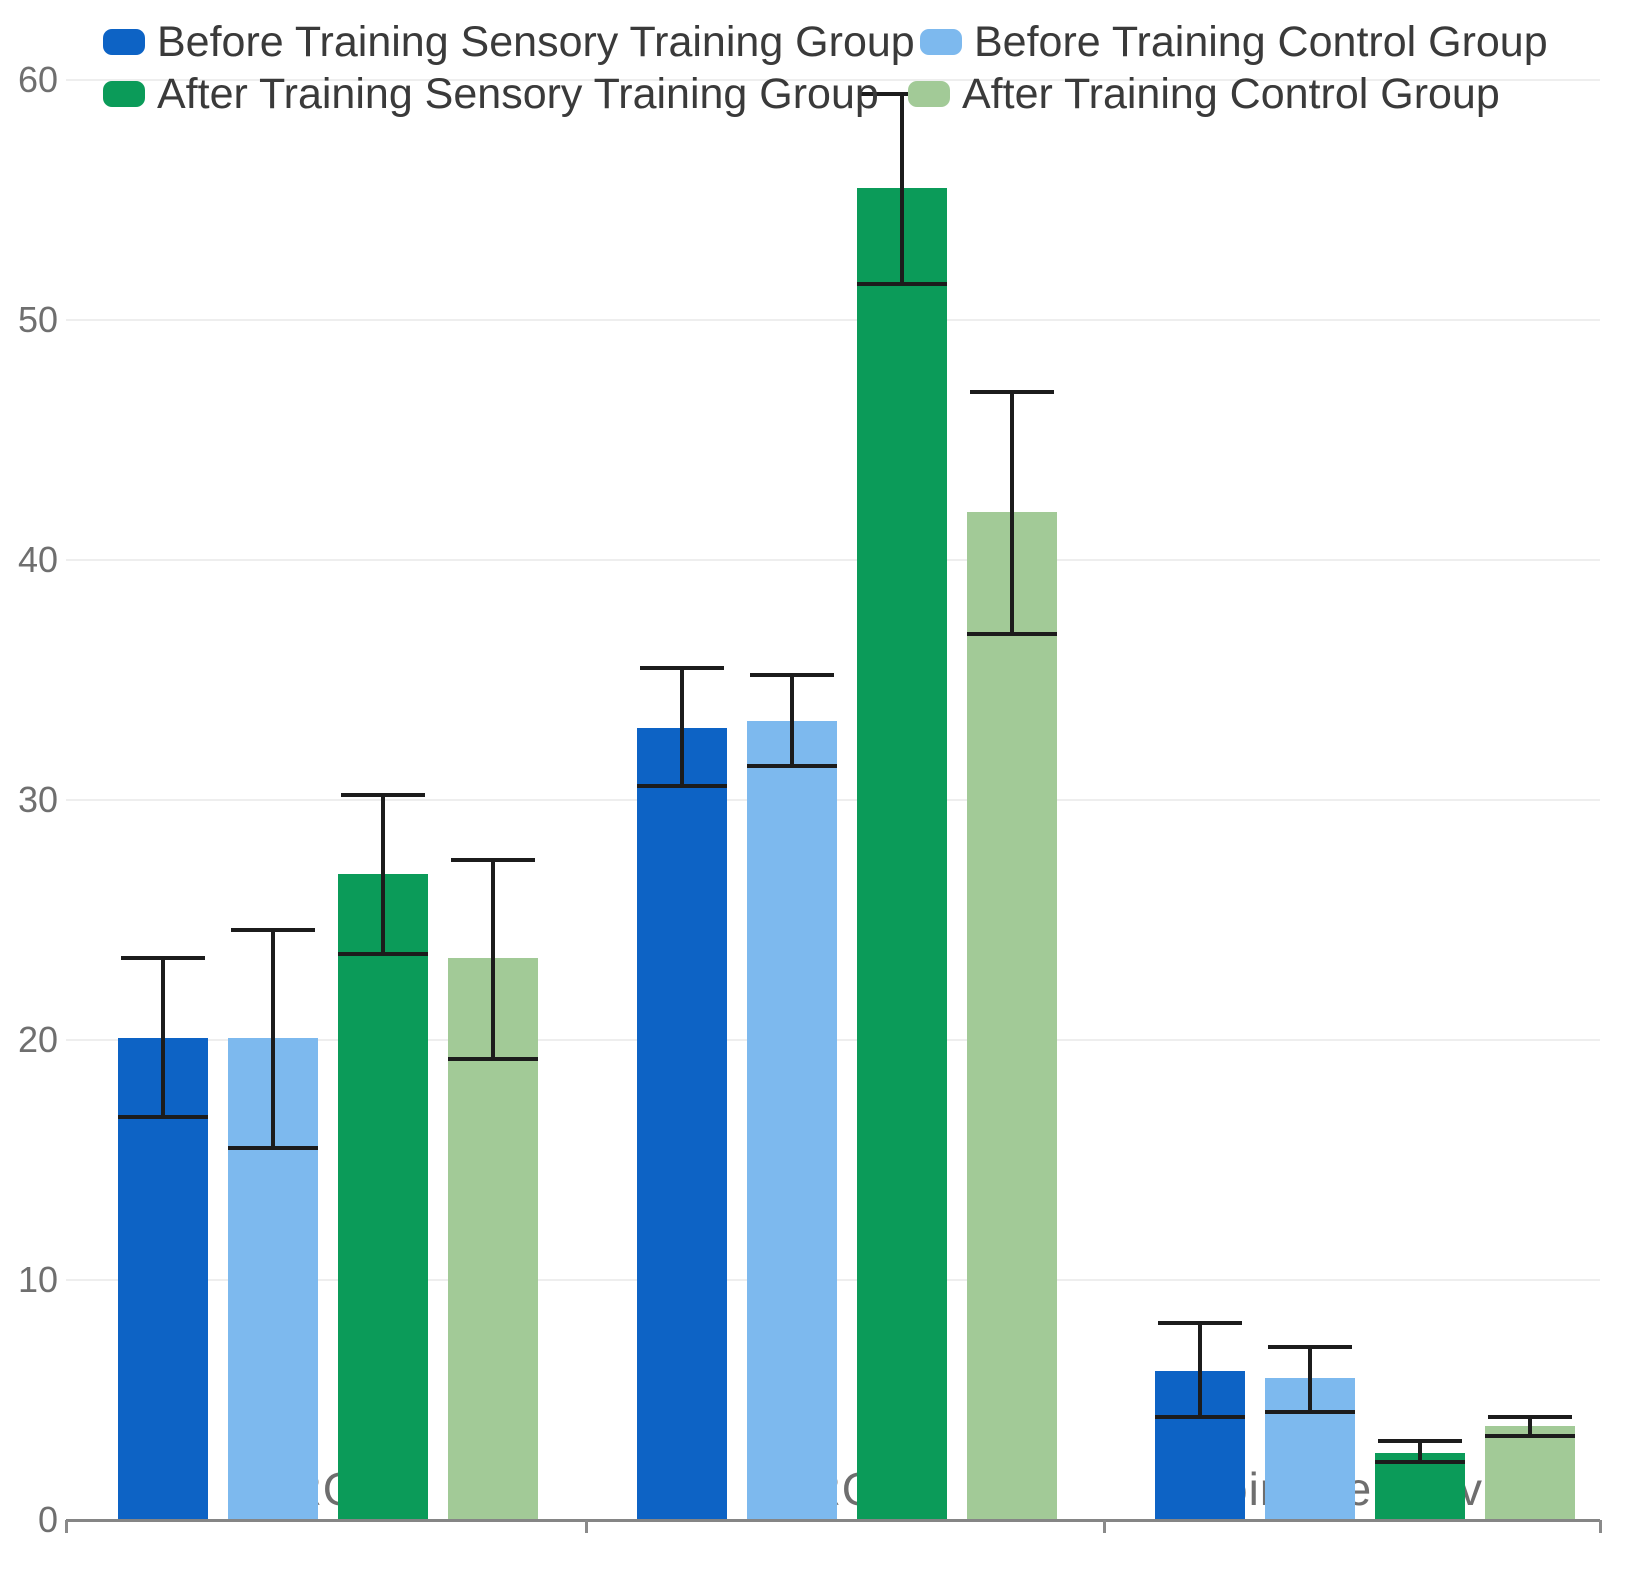  Describe the element at coordinates (37, 559) in the screenshot. I see `y-axis-label: 40` at that location.